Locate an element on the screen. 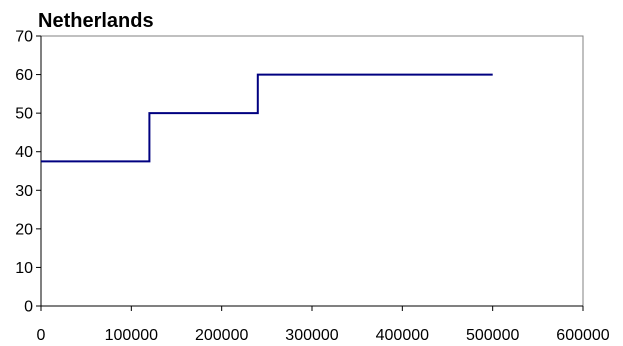 Image resolution: width=623 pixels, height=346 pixels. y-tick-label: 10 is located at coordinates (24, 268).